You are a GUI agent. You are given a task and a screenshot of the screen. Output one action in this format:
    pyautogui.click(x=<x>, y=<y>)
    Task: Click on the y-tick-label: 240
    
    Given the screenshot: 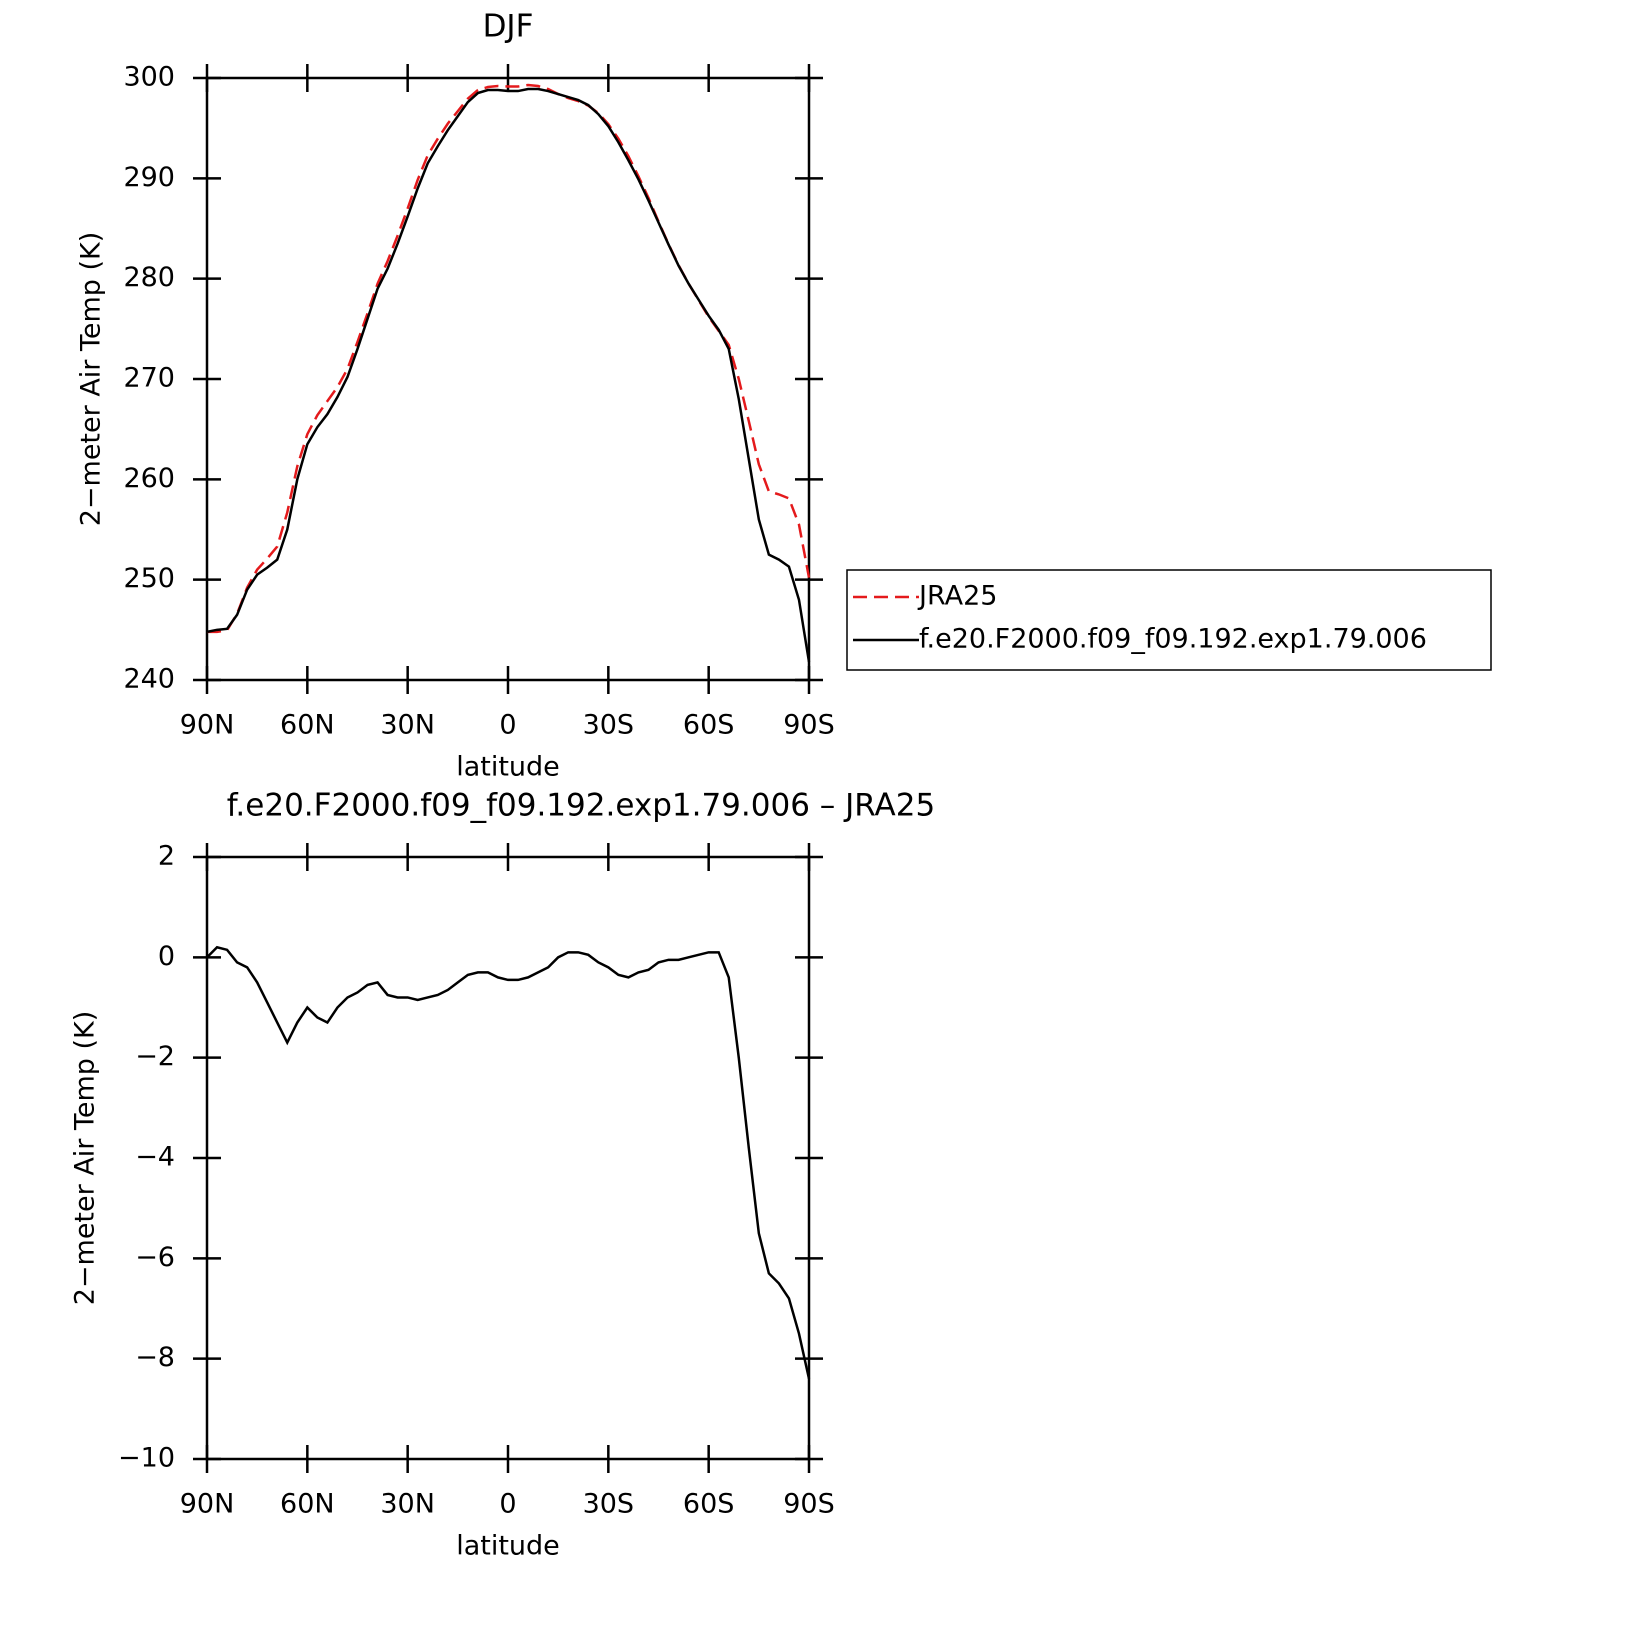 What is the action you would take?
    pyautogui.click(x=149, y=679)
    